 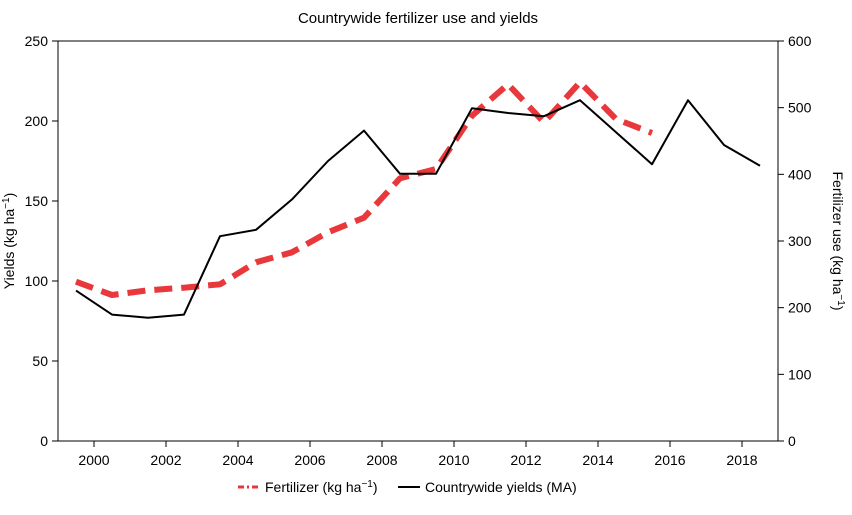 What do you see at coordinates (418, 18) in the screenshot?
I see `chart-title: Countrywide fertilizer use and yields` at bounding box center [418, 18].